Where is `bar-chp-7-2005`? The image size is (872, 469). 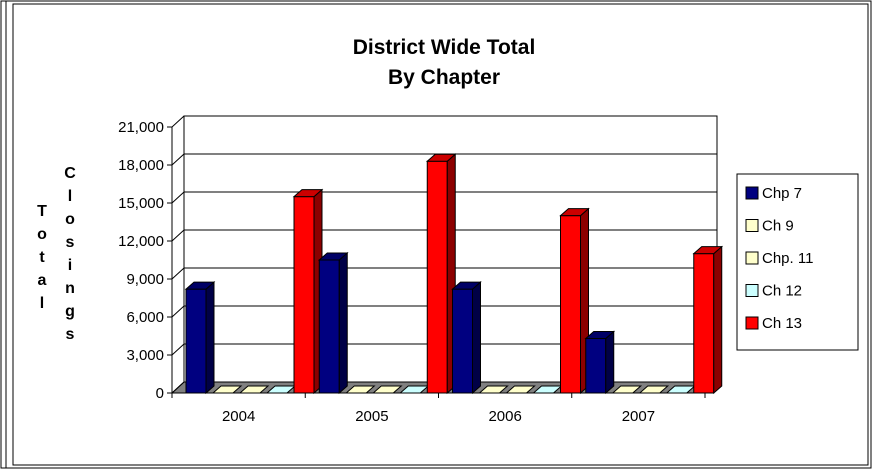 bar-chp-7-2005 is located at coordinates (333, 323).